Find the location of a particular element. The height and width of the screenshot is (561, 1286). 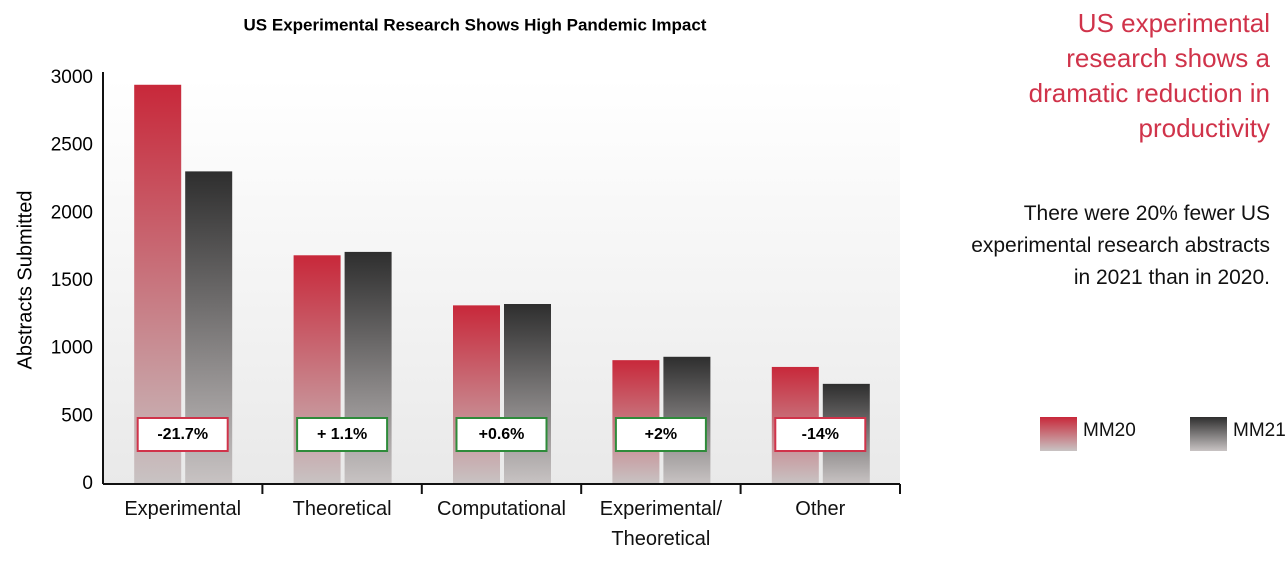

annotation: +2% is located at coordinates (661, 434).